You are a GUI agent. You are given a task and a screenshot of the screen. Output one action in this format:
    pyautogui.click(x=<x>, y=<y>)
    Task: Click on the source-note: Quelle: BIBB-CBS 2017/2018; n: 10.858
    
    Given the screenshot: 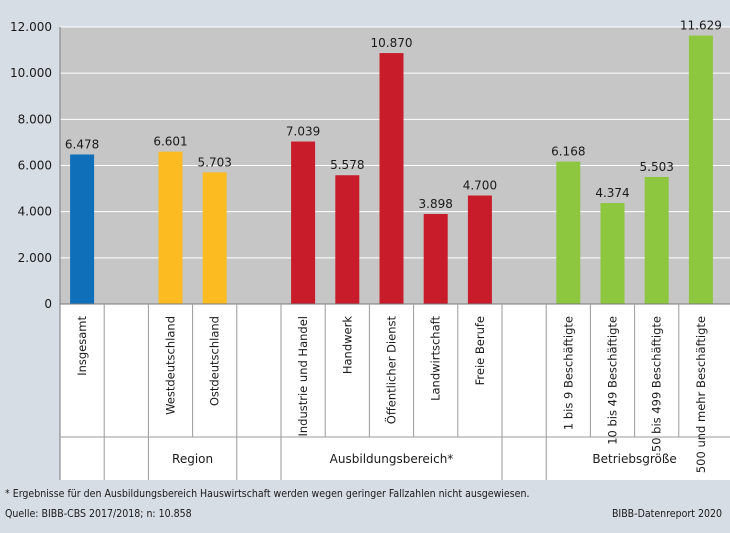 What is the action you would take?
    pyautogui.click(x=98, y=514)
    